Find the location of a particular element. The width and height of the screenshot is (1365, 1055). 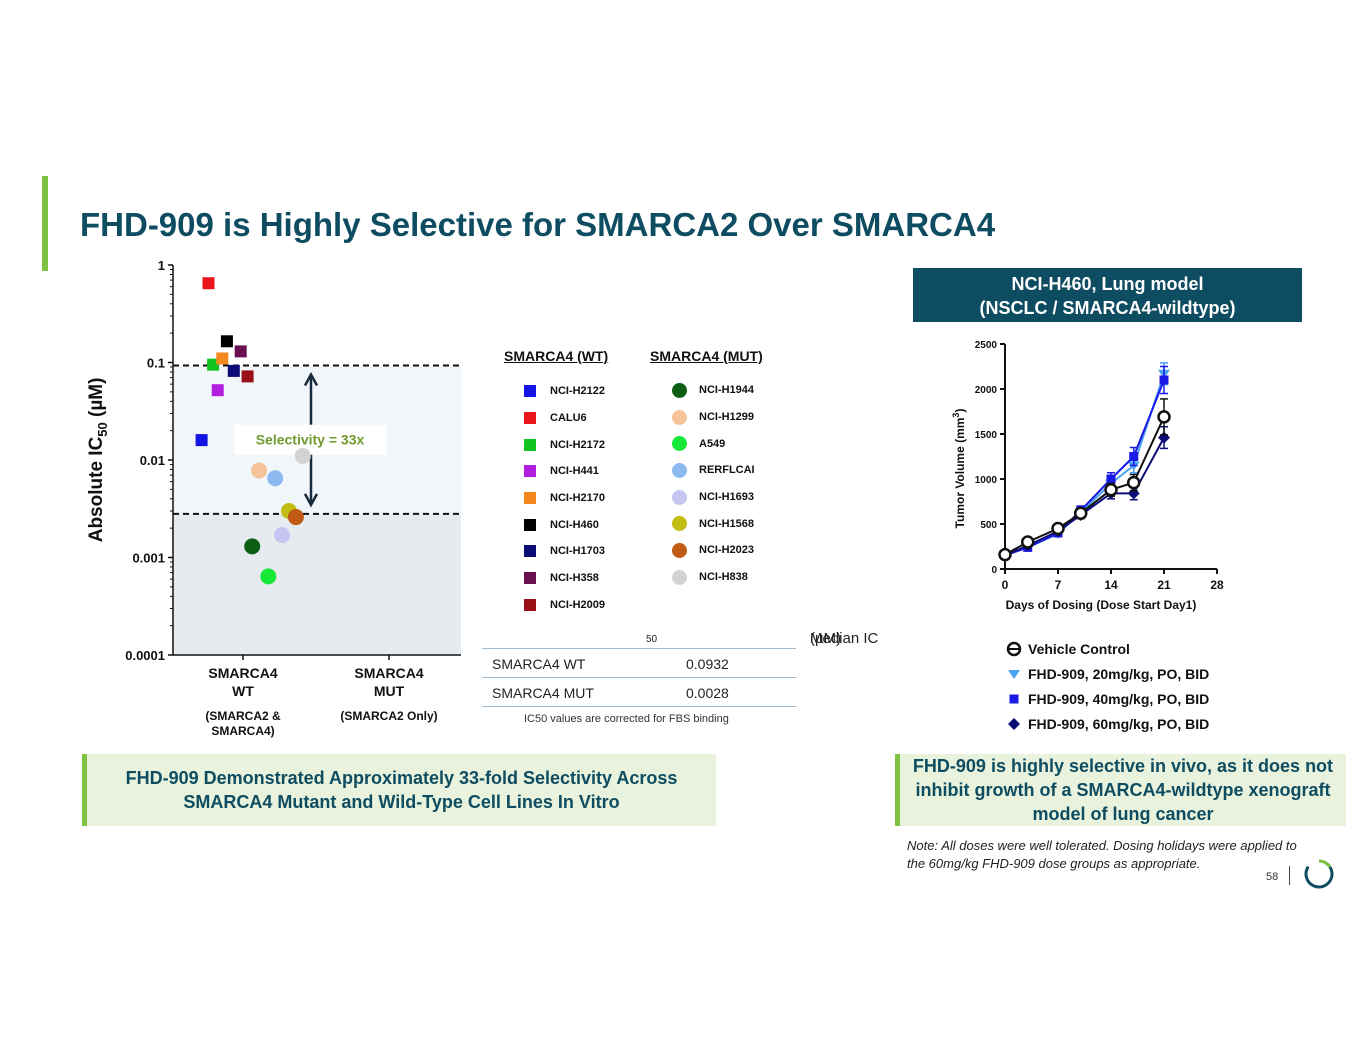

legend-symbol is located at coordinates (1014, 723).